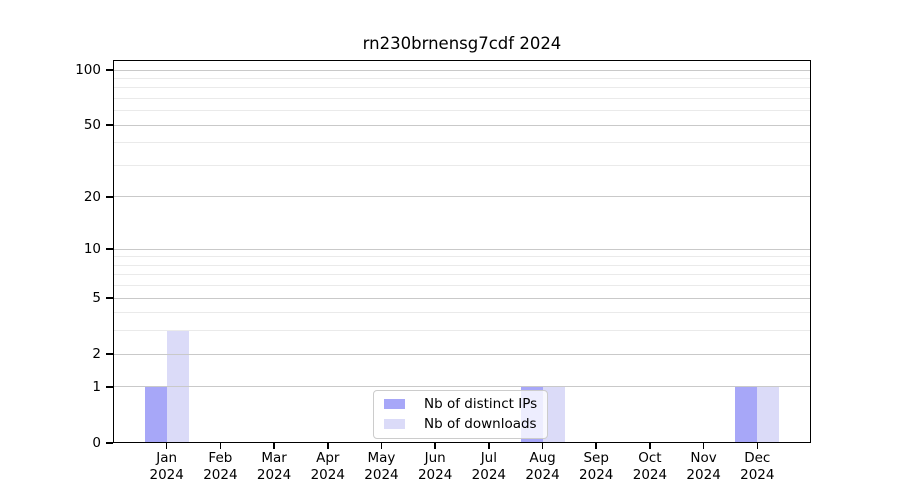 The width and height of the screenshot is (900, 500). Describe the element at coordinates (481, 404) in the screenshot. I see `legend-label-distinct-ips: Nb of distinct IPs` at that location.